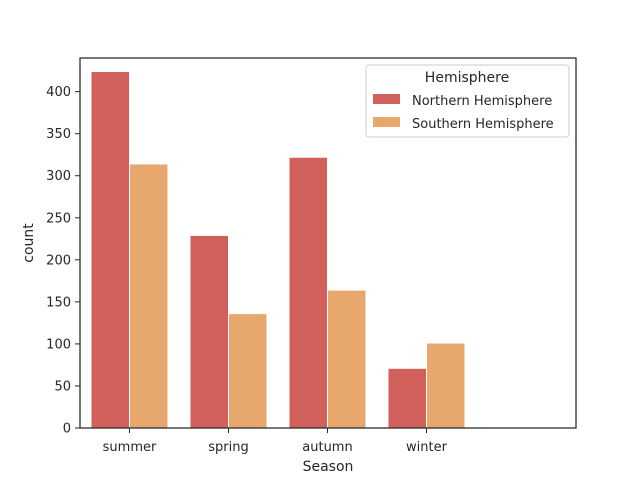 This screenshot has height=480, width=640. Describe the element at coordinates (386, 122) in the screenshot. I see `legend-swatch-southern` at that location.